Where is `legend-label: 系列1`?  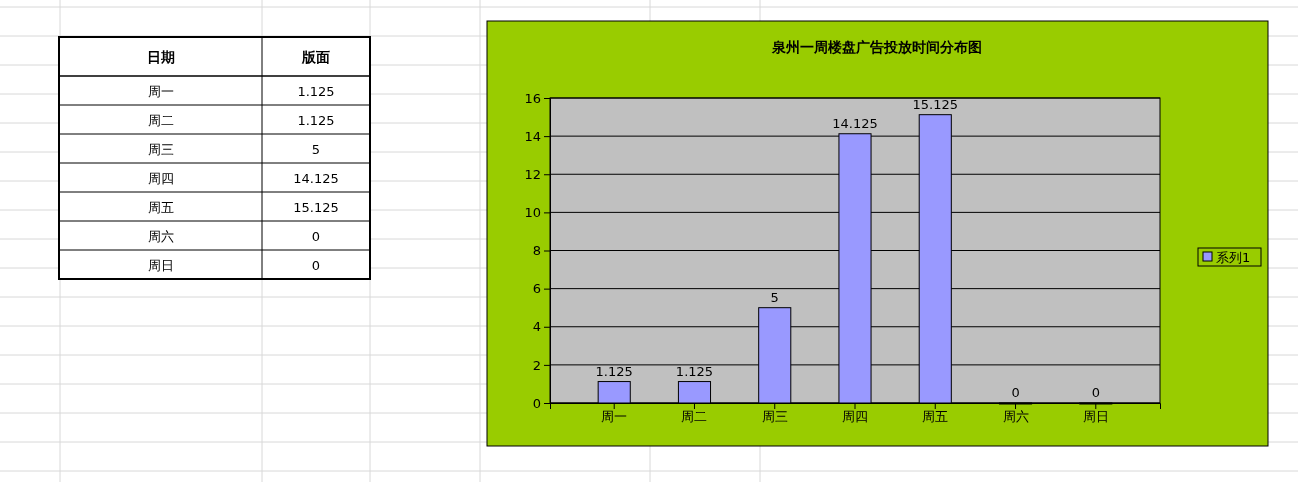
legend-label: 系列1 is located at coordinates (1233, 257).